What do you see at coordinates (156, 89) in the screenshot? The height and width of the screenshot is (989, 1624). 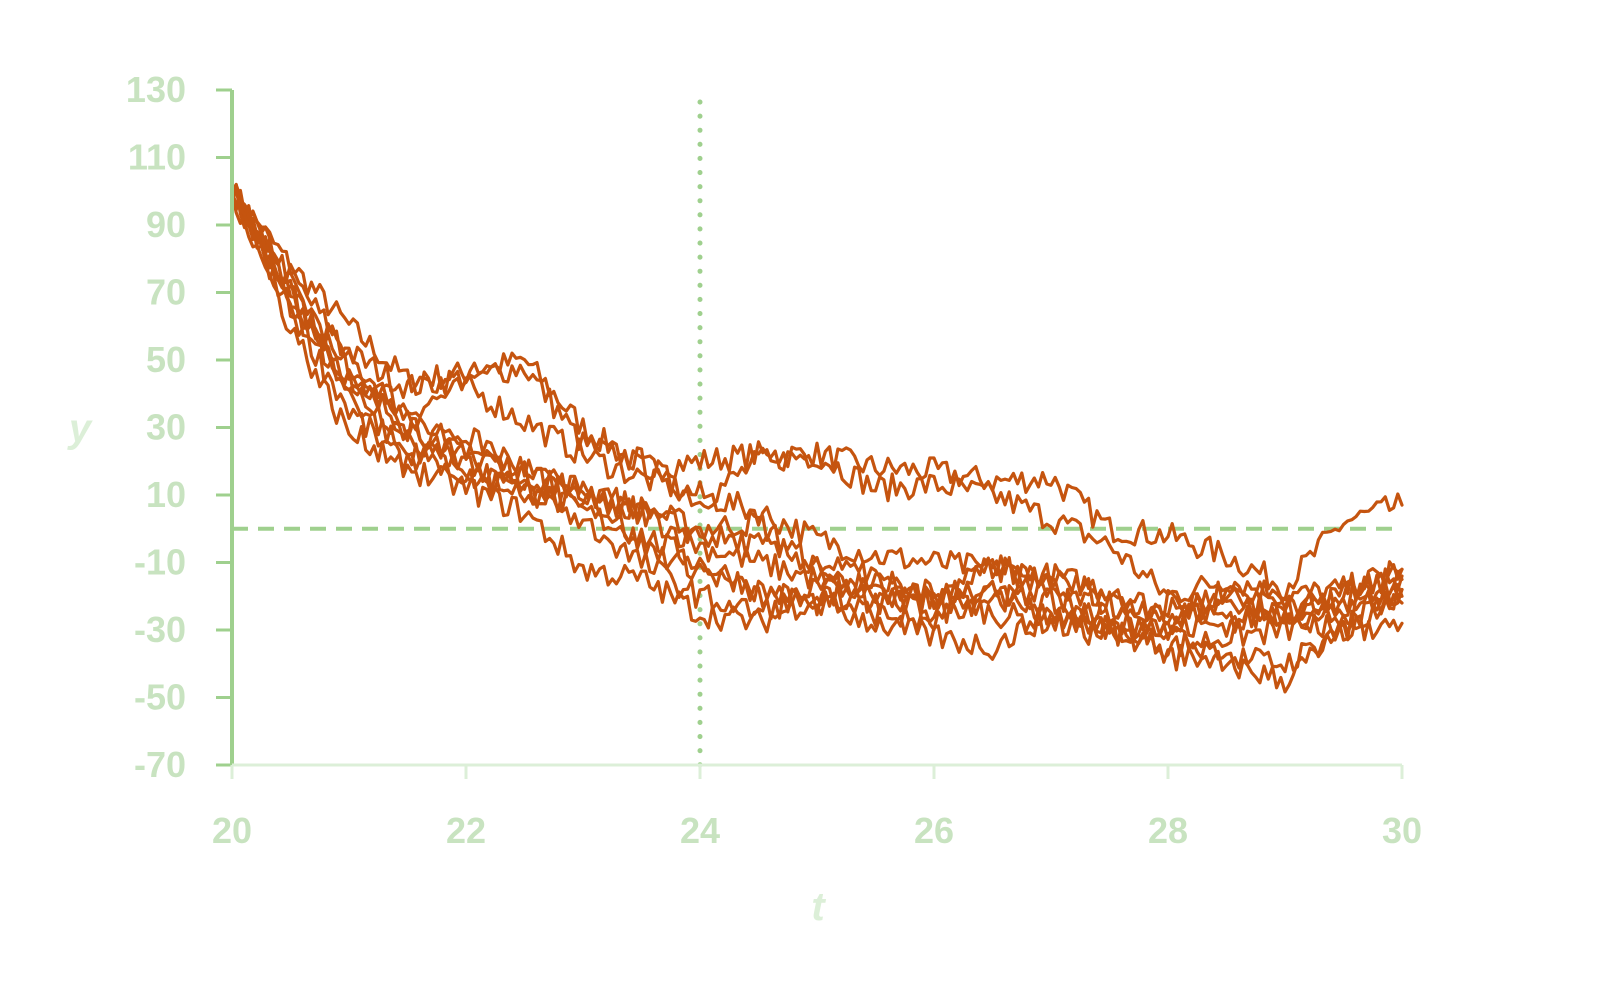 I see `y-tick-label: 130` at bounding box center [156, 89].